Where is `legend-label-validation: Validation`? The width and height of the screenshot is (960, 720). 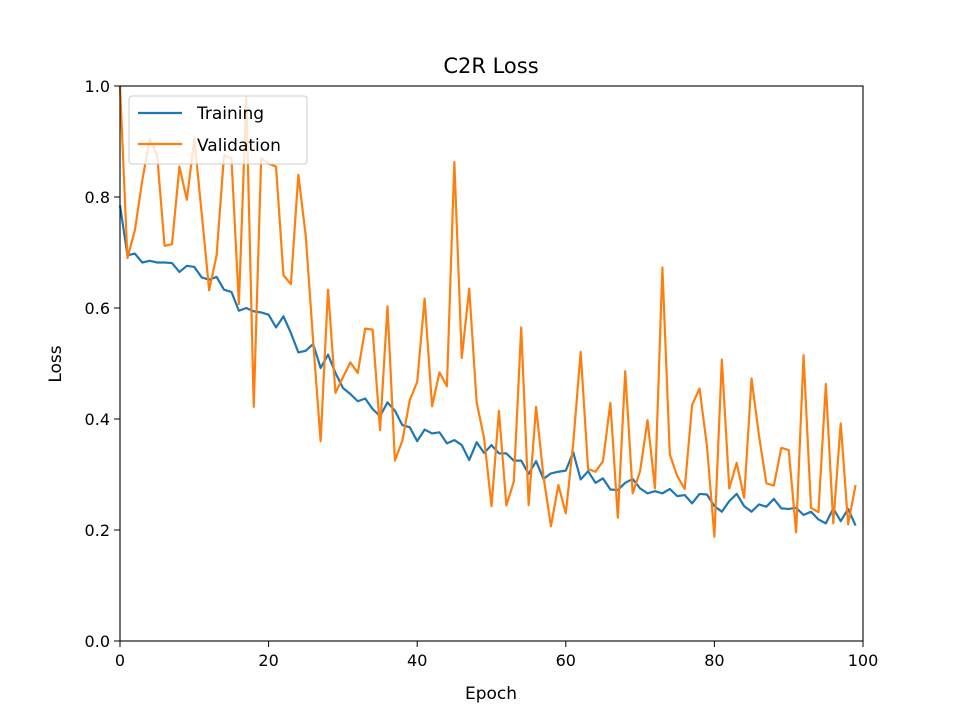 legend-label-validation: Validation is located at coordinates (239, 146).